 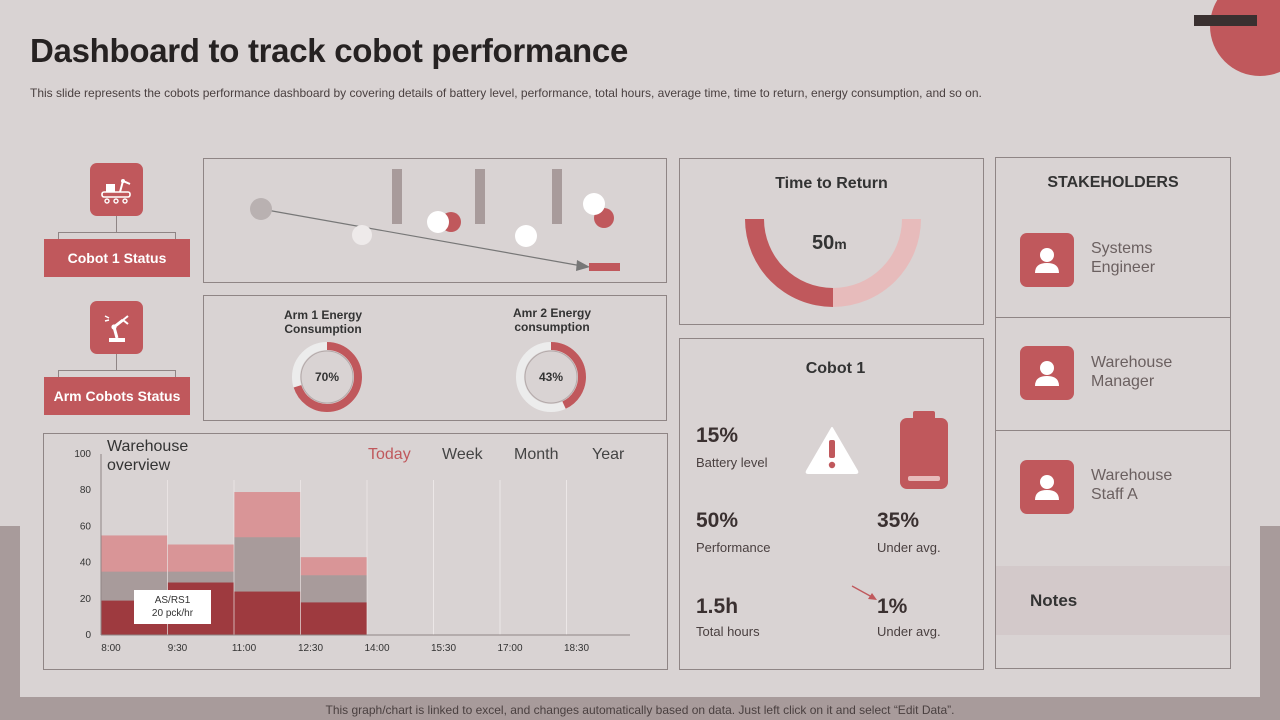 What do you see at coordinates (1225, 20) in the screenshot?
I see `corner-bar-decoration` at bounding box center [1225, 20].